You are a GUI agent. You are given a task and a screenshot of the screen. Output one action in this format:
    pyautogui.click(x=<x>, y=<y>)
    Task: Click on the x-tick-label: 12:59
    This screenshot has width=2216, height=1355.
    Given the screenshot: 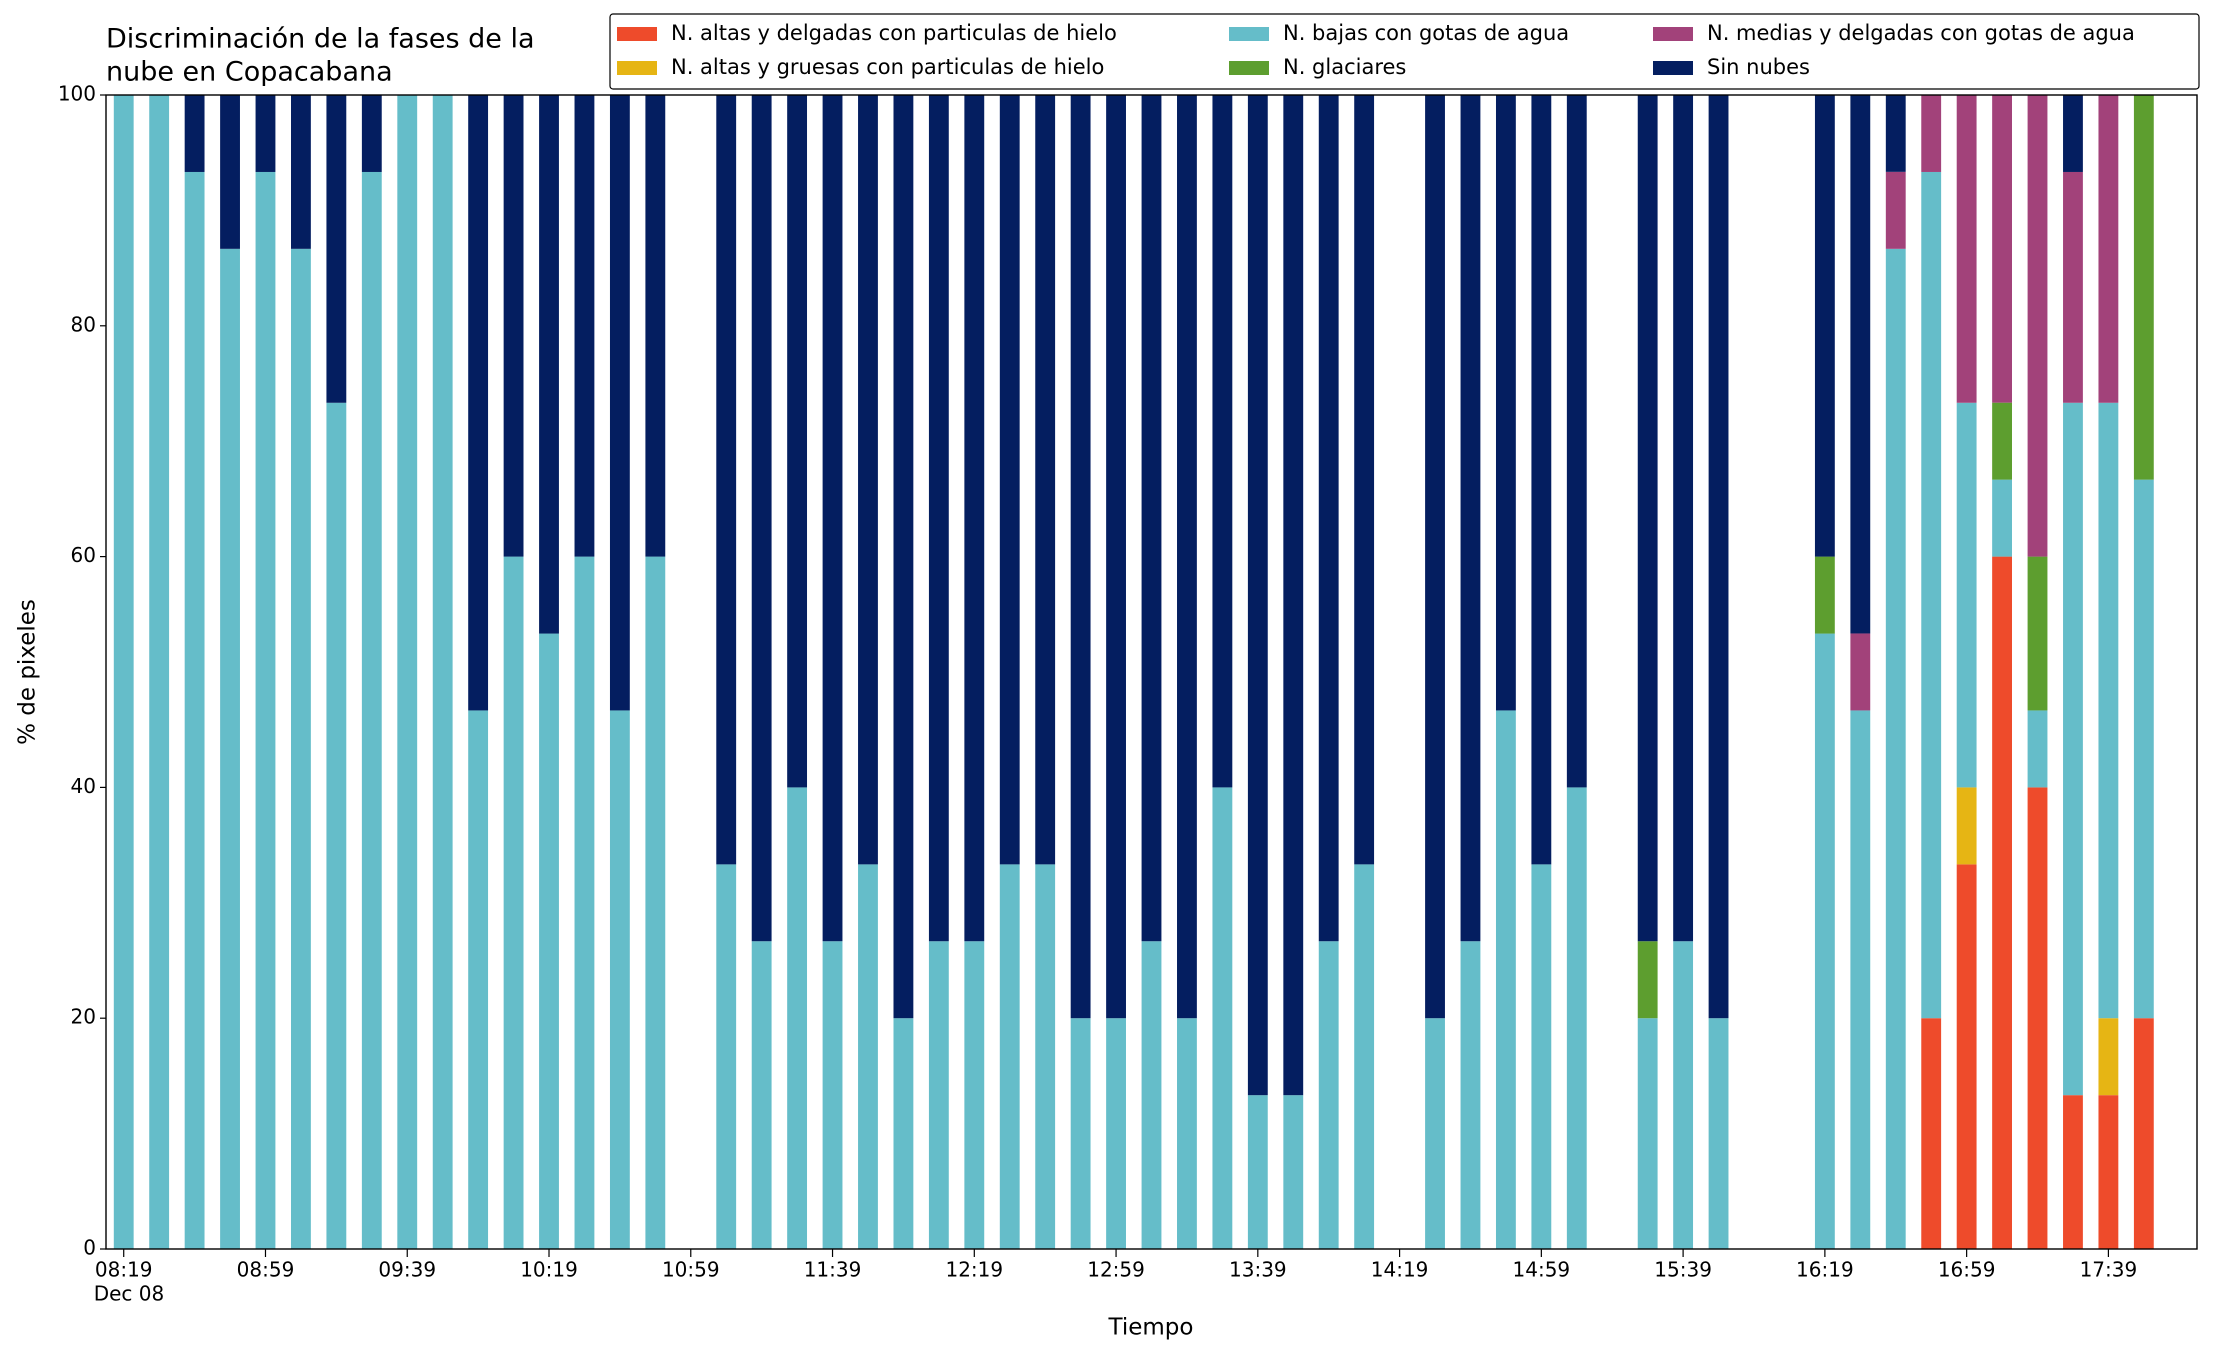 What is the action you would take?
    pyautogui.click(x=1116, y=1270)
    